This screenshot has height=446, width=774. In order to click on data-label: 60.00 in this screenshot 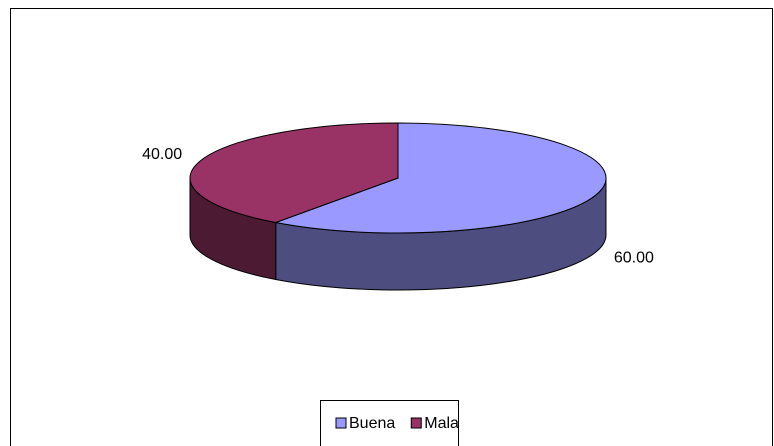, I will do `click(634, 257)`.